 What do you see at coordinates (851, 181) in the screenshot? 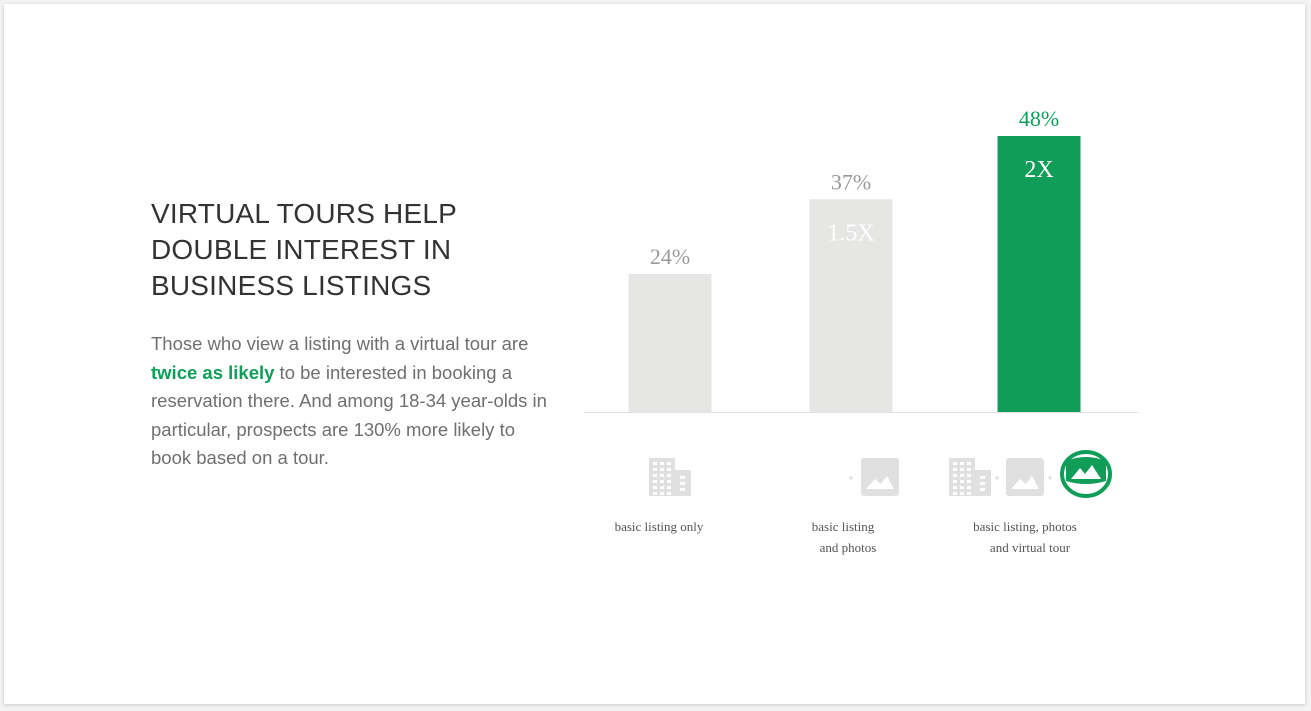
I see `bar-value-label: 37%` at bounding box center [851, 181].